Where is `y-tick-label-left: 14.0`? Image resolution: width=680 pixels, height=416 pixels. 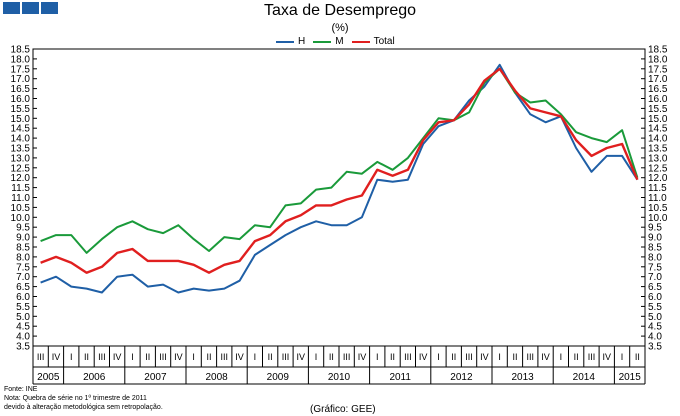 y-tick-label-left: 14.0 is located at coordinates (21, 139).